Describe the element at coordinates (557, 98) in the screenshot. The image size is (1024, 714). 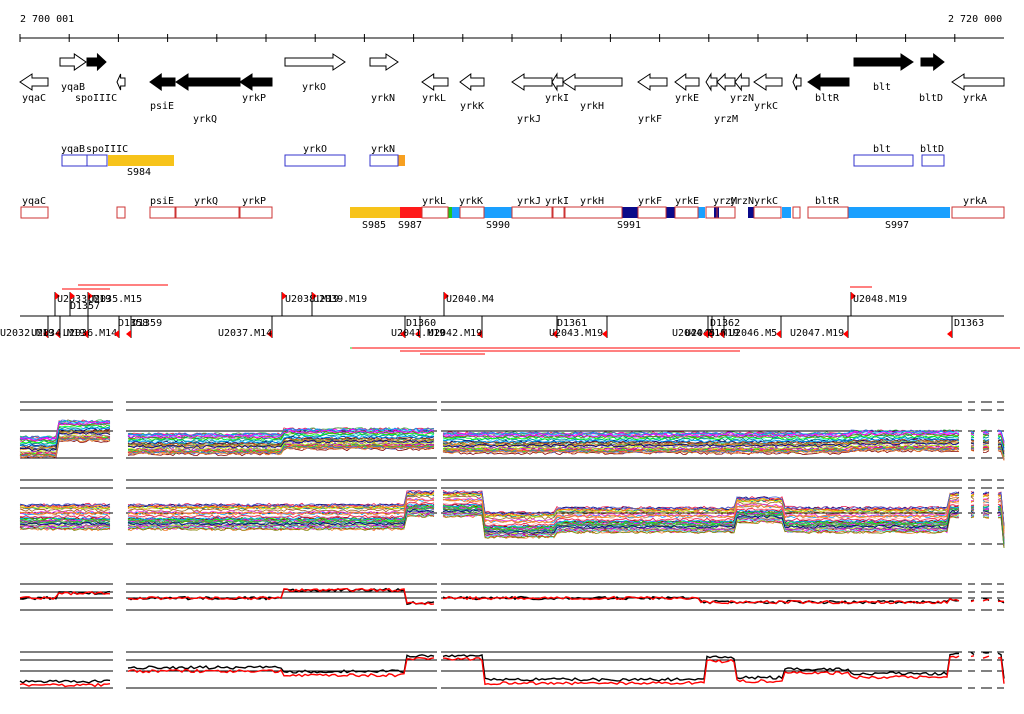
I see `gene-label: yrkI` at that location.